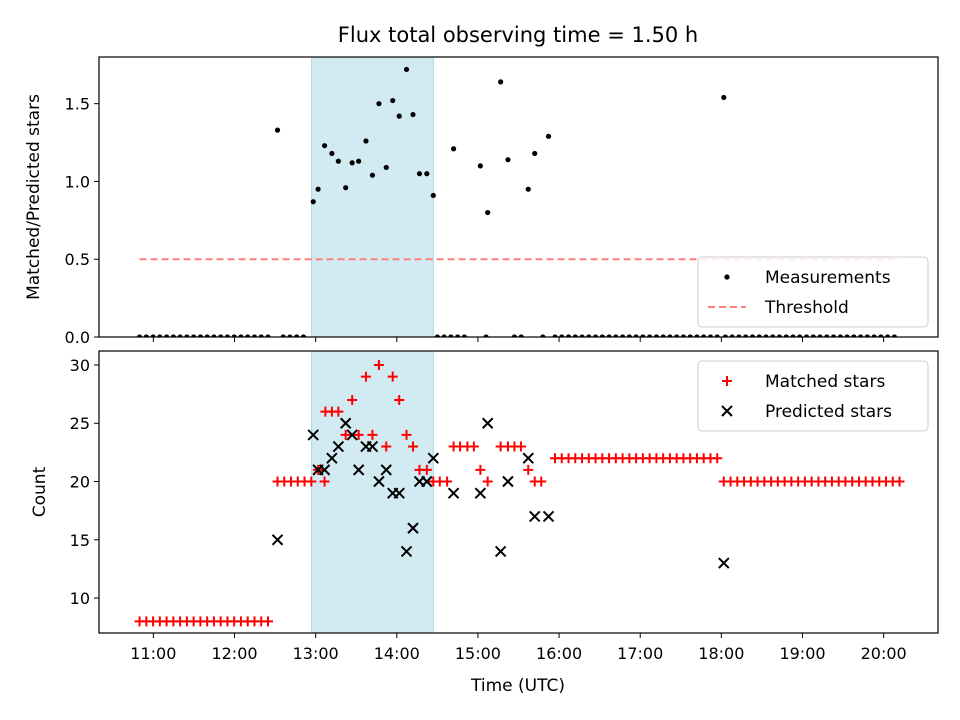 The width and height of the screenshot is (960, 720). What do you see at coordinates (517, 686) in the screenshot?
I see `x-axis-label: Time (UTC)` at bounding box center [517, 686].